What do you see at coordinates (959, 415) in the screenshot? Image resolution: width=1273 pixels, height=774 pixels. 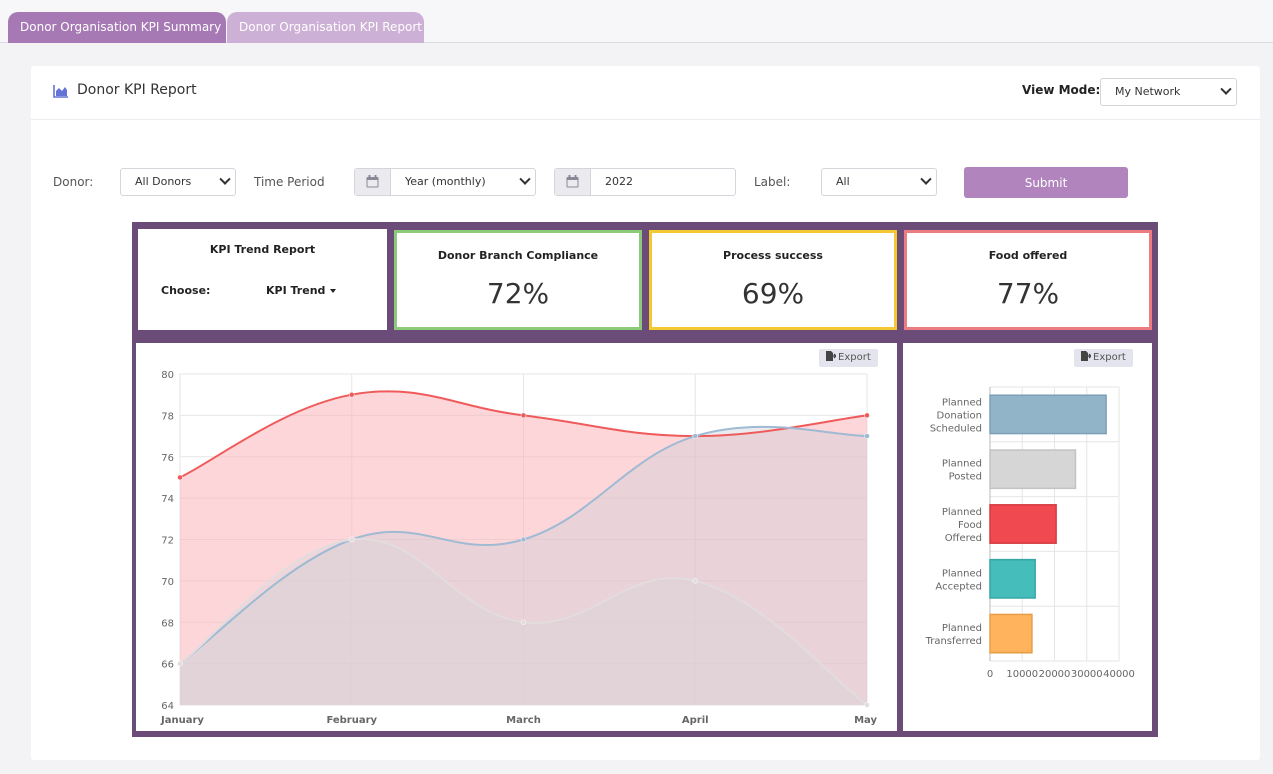 I see `category-label: Donation` at bounding box center [959, 415].